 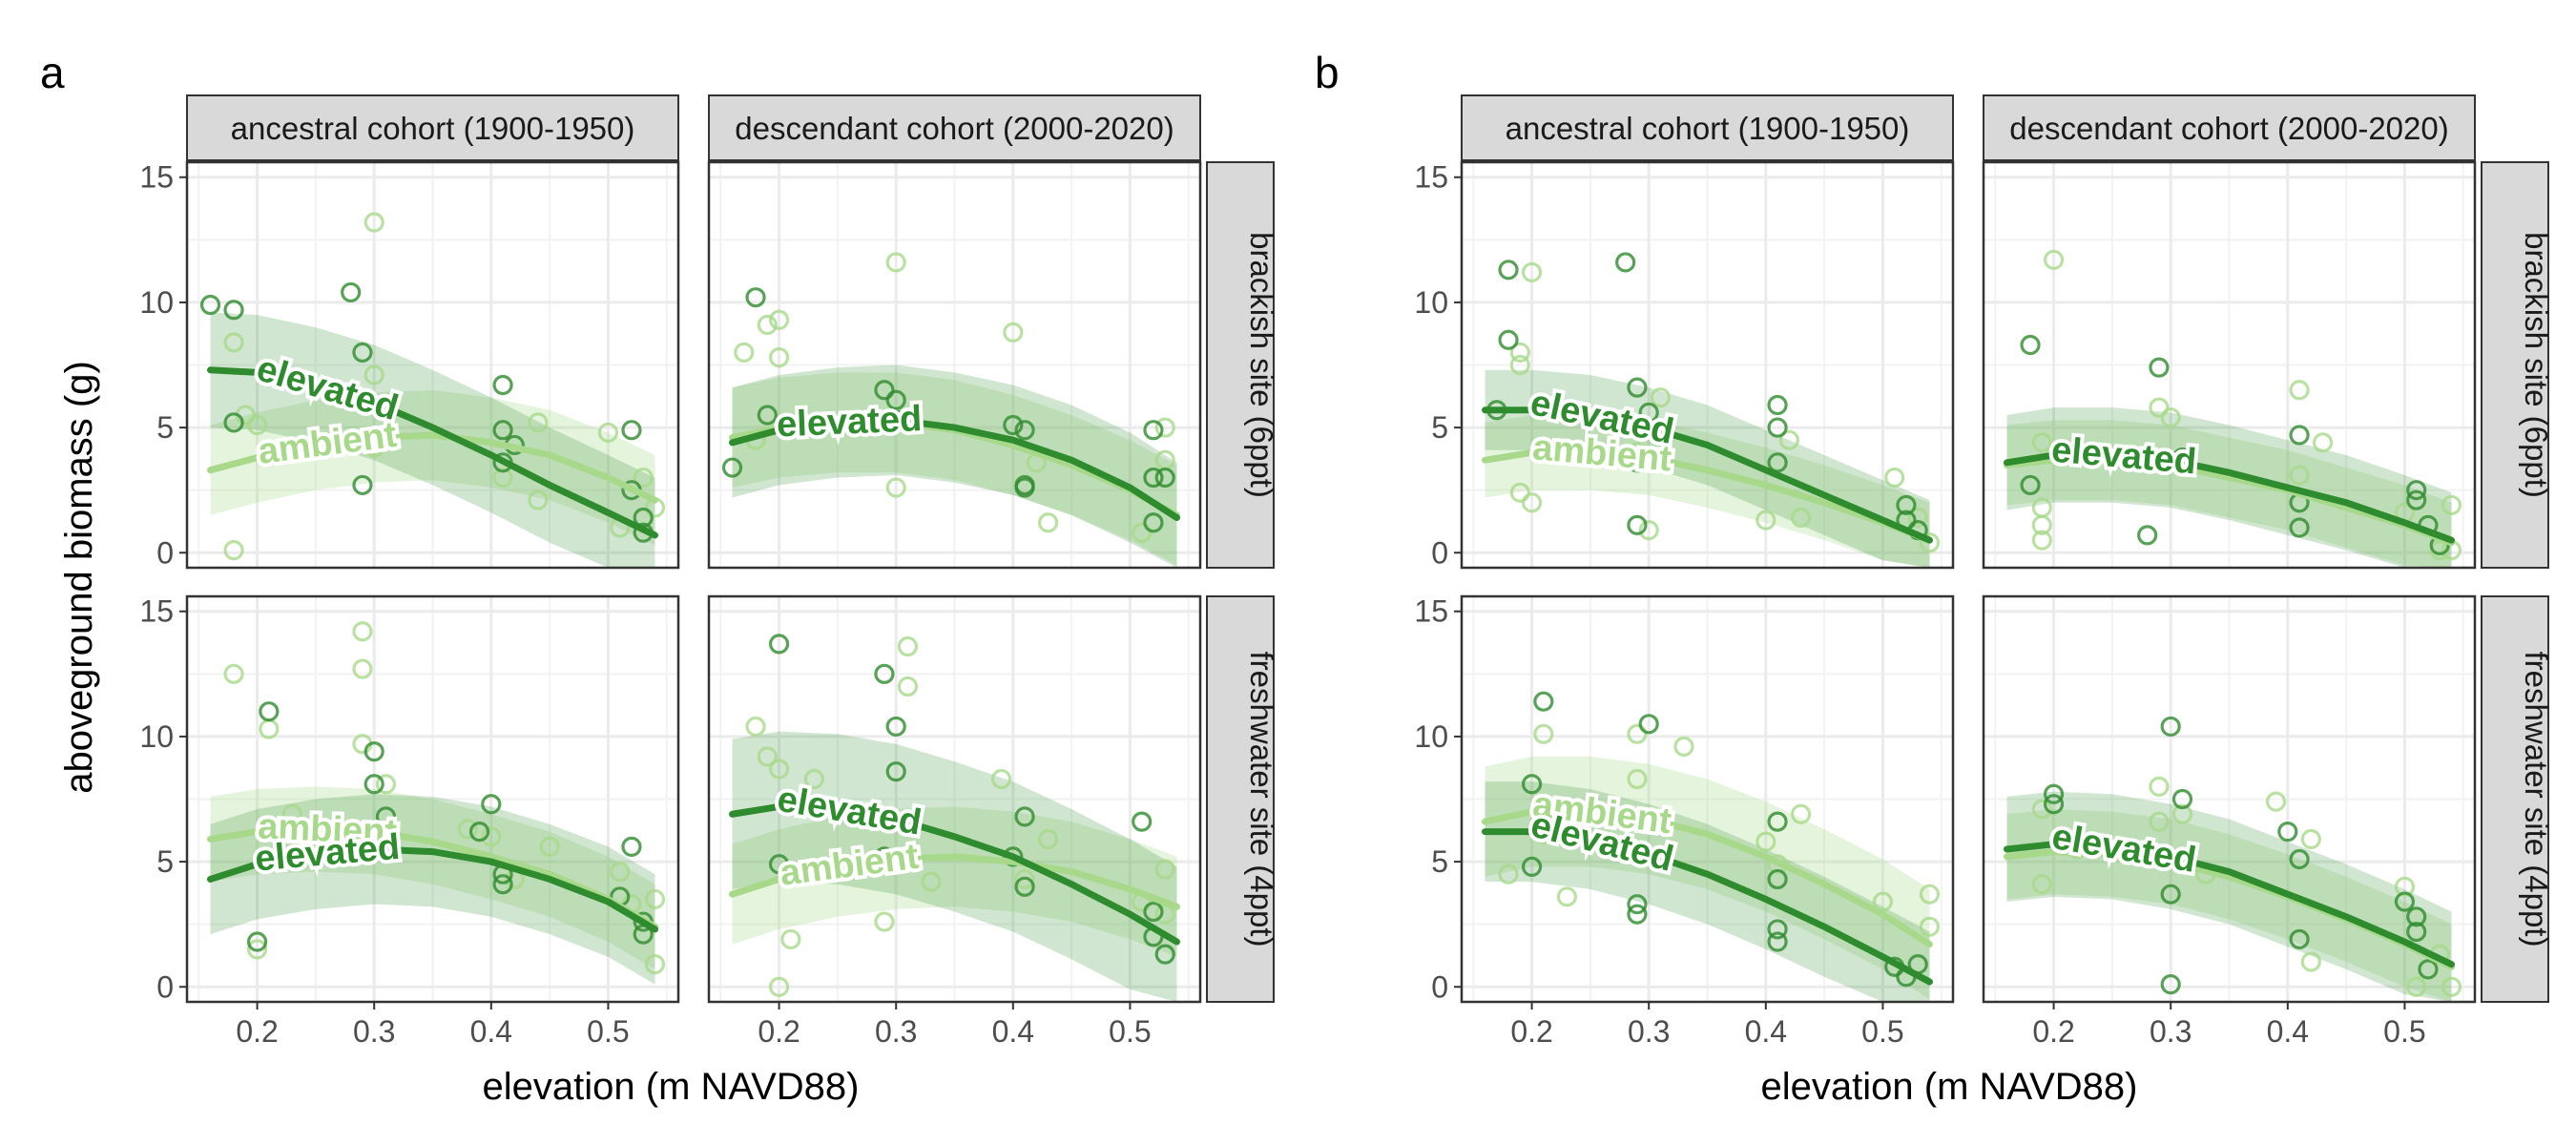 I want to click on column-strip-label: ancestral cohort (1900-1950), so click(x=433, y=128).